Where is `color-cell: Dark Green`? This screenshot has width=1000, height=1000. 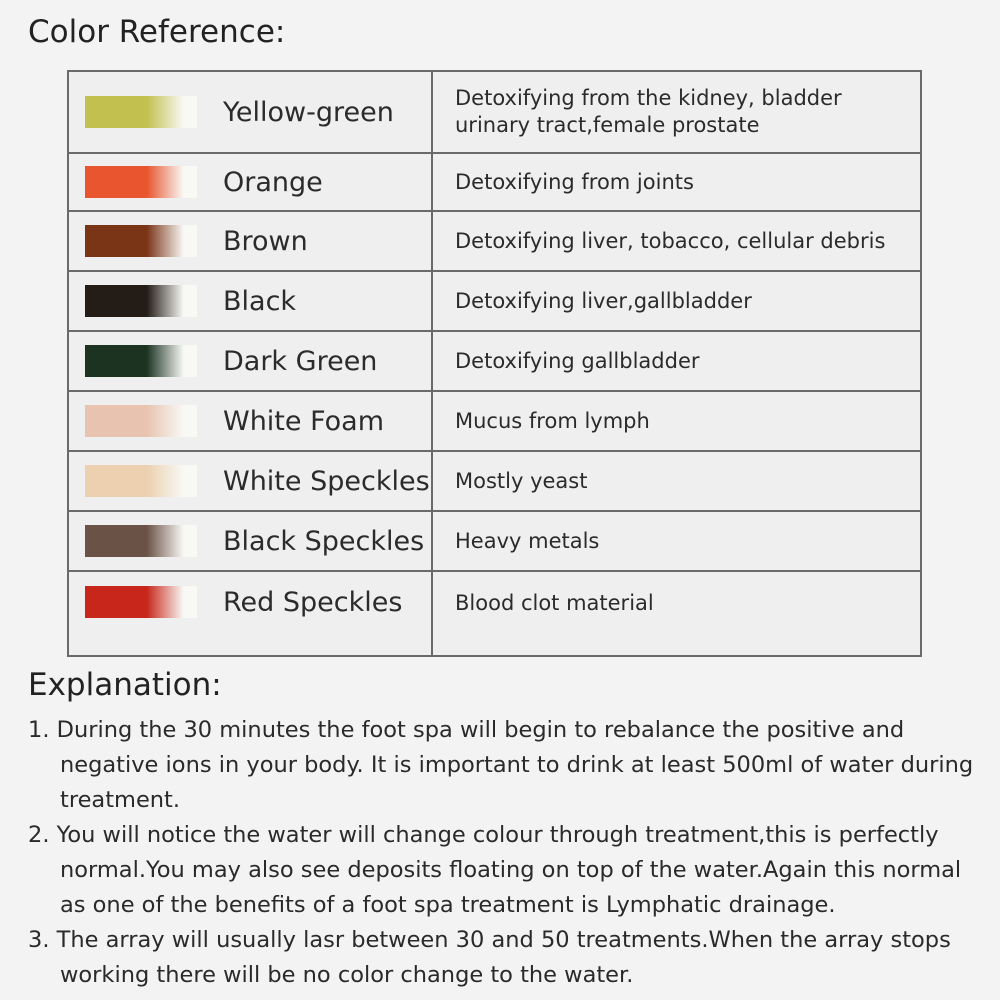
color-cell: Dark Green is located at coordinates (250, 361).